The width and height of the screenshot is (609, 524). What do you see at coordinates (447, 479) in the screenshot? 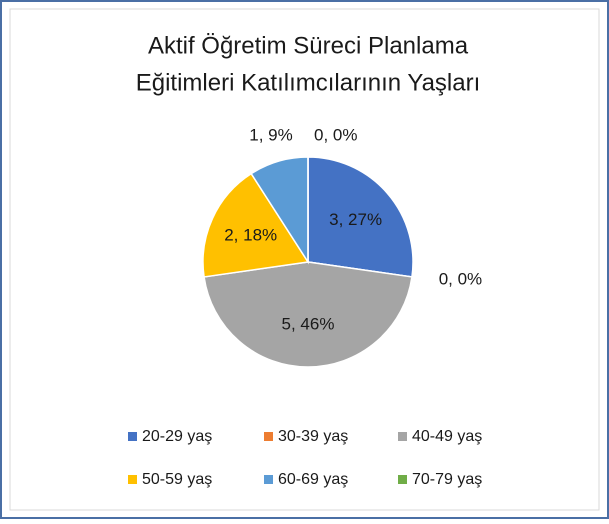
I see `legend-label: 70-79 yaş` at bounding box center [447, 479].